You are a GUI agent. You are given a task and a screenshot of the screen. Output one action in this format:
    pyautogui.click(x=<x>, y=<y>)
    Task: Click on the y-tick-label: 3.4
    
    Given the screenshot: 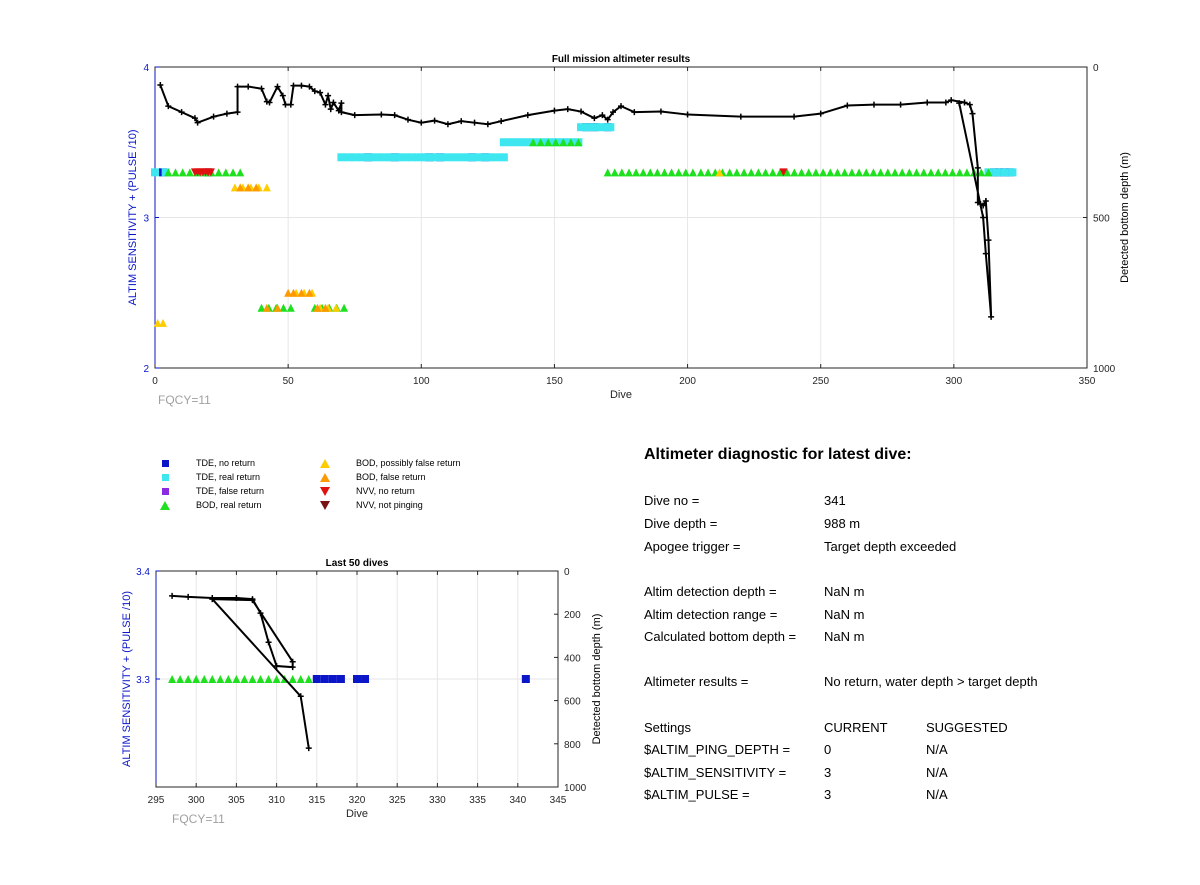 What is the action you would take?
    pyautogui.click(x=143, y=572)
    